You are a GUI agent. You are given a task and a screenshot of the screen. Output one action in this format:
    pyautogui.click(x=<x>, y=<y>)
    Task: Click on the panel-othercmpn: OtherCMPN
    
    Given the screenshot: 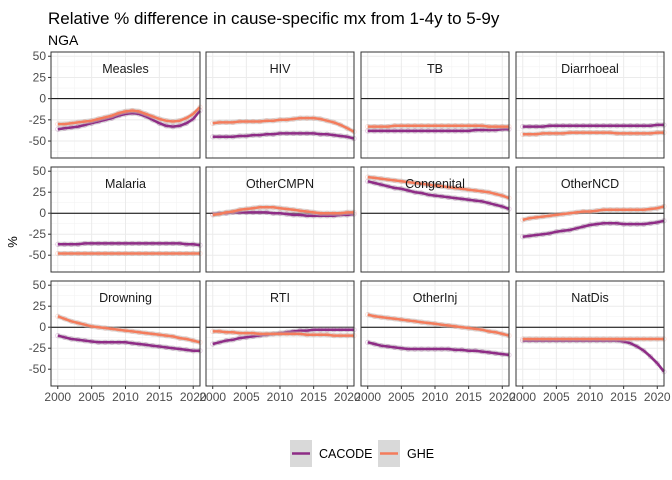 What is the action you would take?
    pyautogui.click(x=281, y=219)
    